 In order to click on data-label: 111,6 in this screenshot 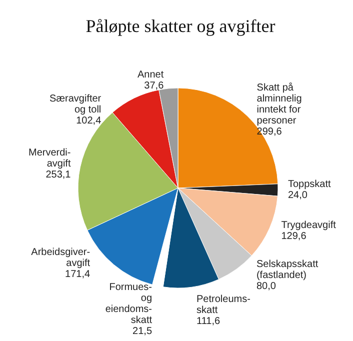, I will do `click(208, 322)`.